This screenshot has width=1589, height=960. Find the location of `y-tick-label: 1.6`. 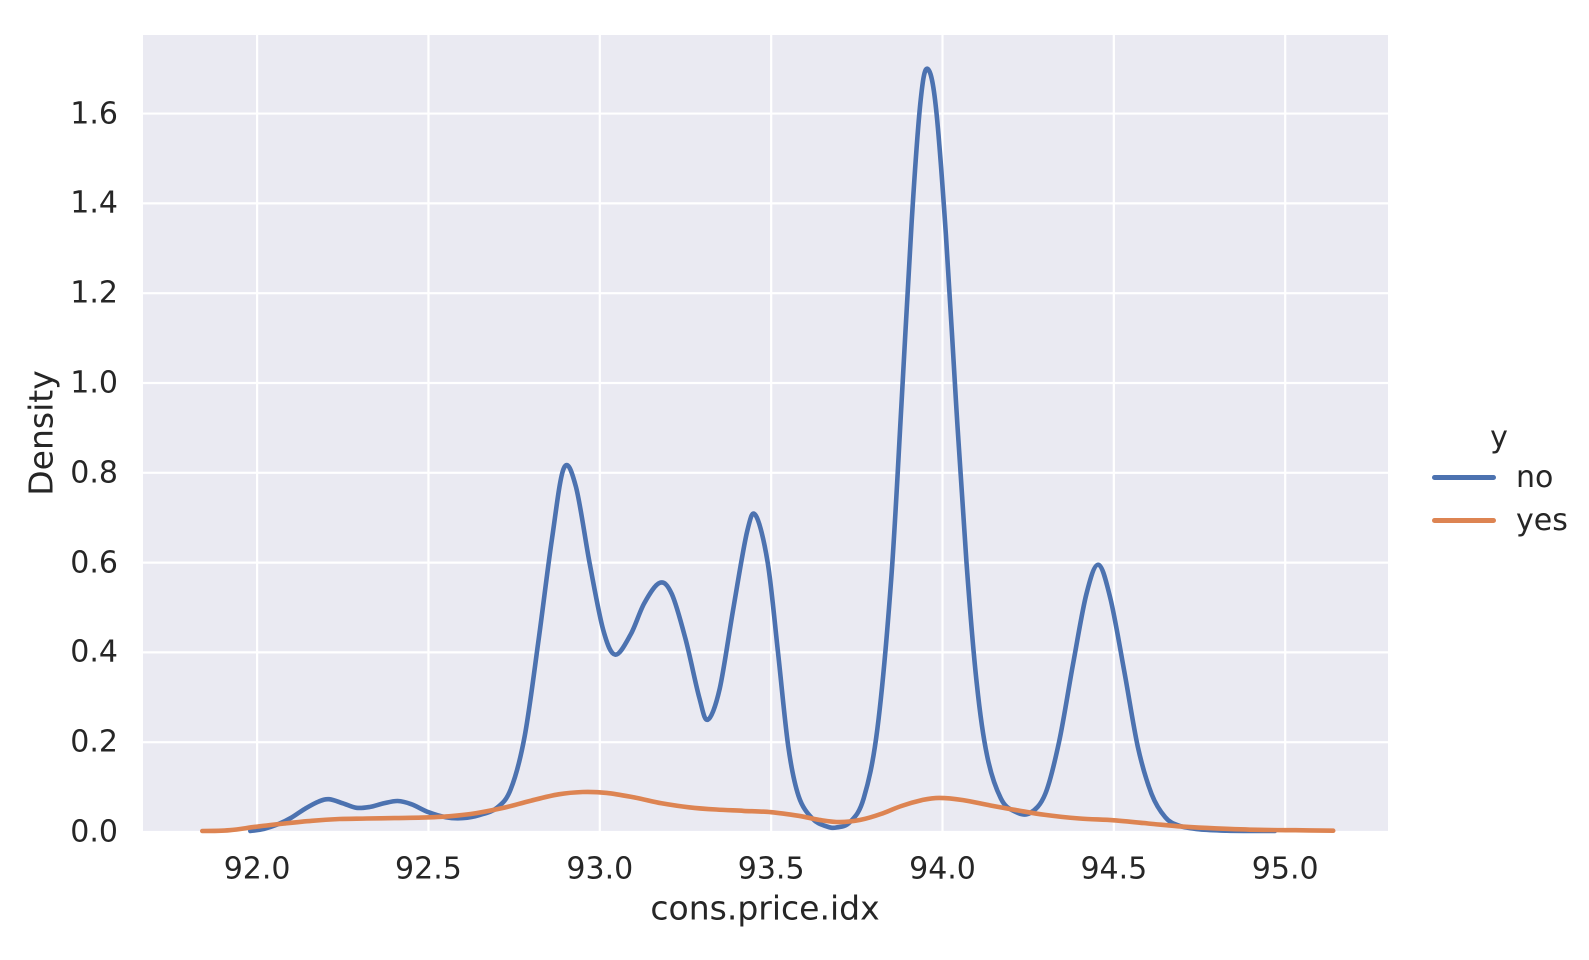

y-tick-label: 1.6 is located at coordinates (94, 114).